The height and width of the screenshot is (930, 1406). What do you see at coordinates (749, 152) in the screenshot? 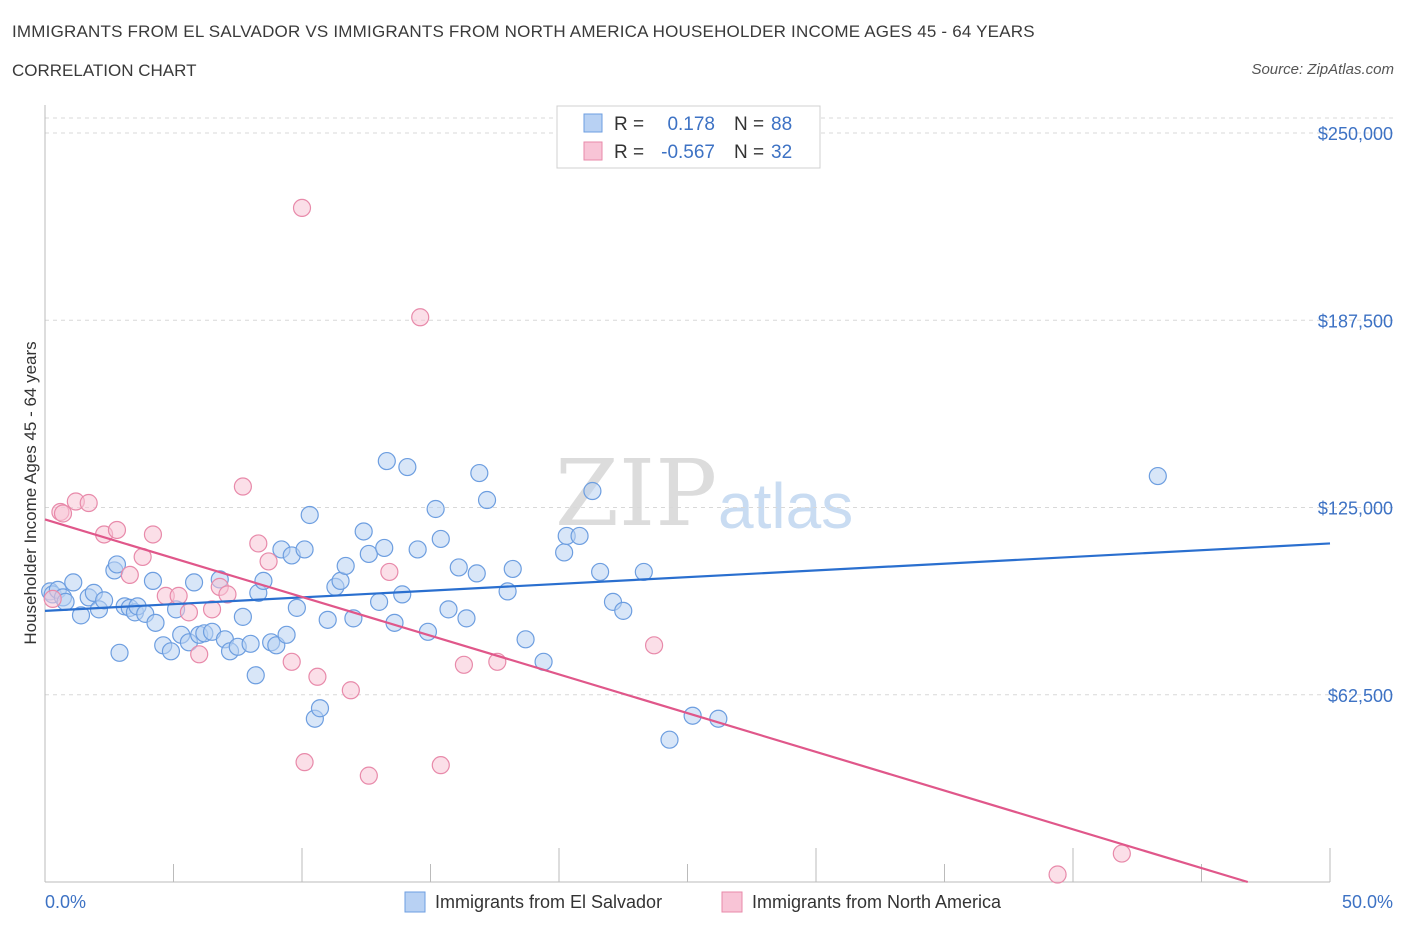
I see `stats-n-label-2: N =` at bounding box center [749, 152].